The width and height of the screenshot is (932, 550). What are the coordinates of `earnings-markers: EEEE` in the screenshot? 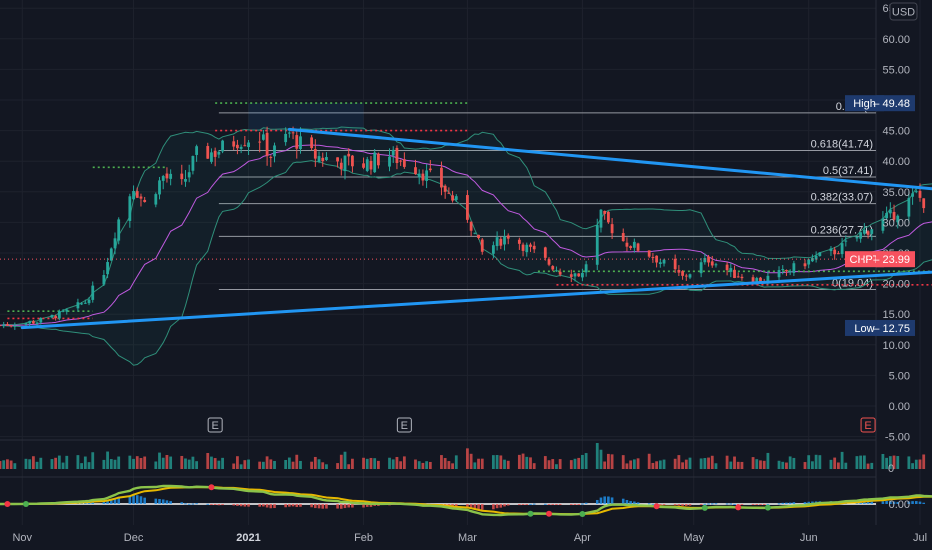 It's located at (569, 425).